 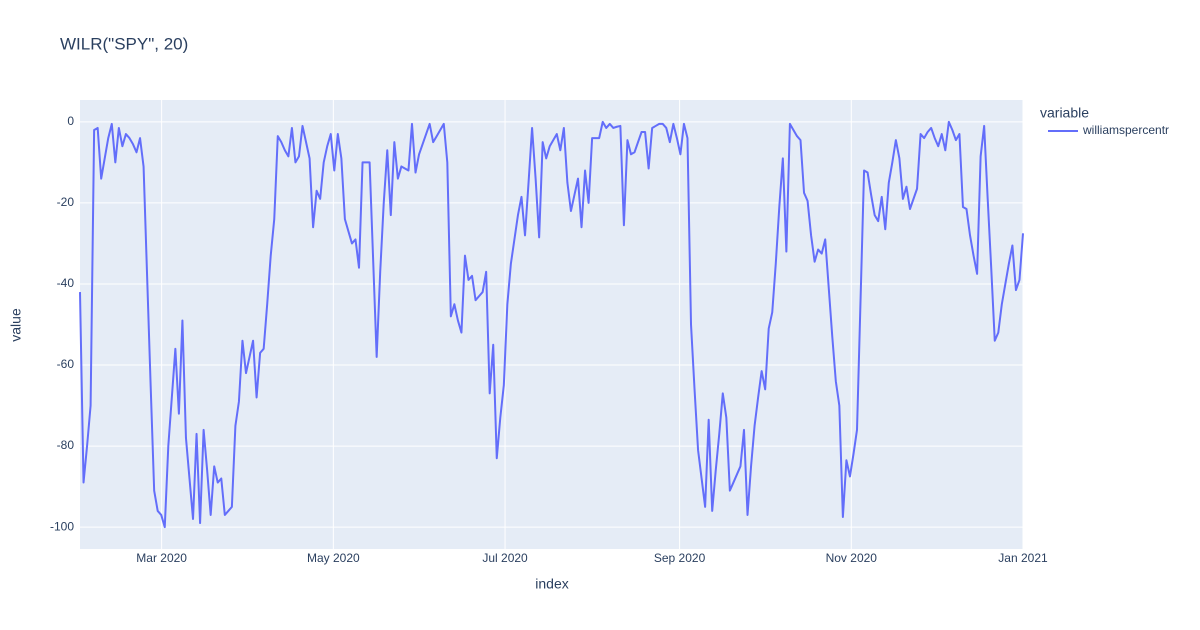 What do you see at coordinates (161, 558) in the screenshot?
I see `x-tick-label: Mar 2020` at bounding box center [161, 558].